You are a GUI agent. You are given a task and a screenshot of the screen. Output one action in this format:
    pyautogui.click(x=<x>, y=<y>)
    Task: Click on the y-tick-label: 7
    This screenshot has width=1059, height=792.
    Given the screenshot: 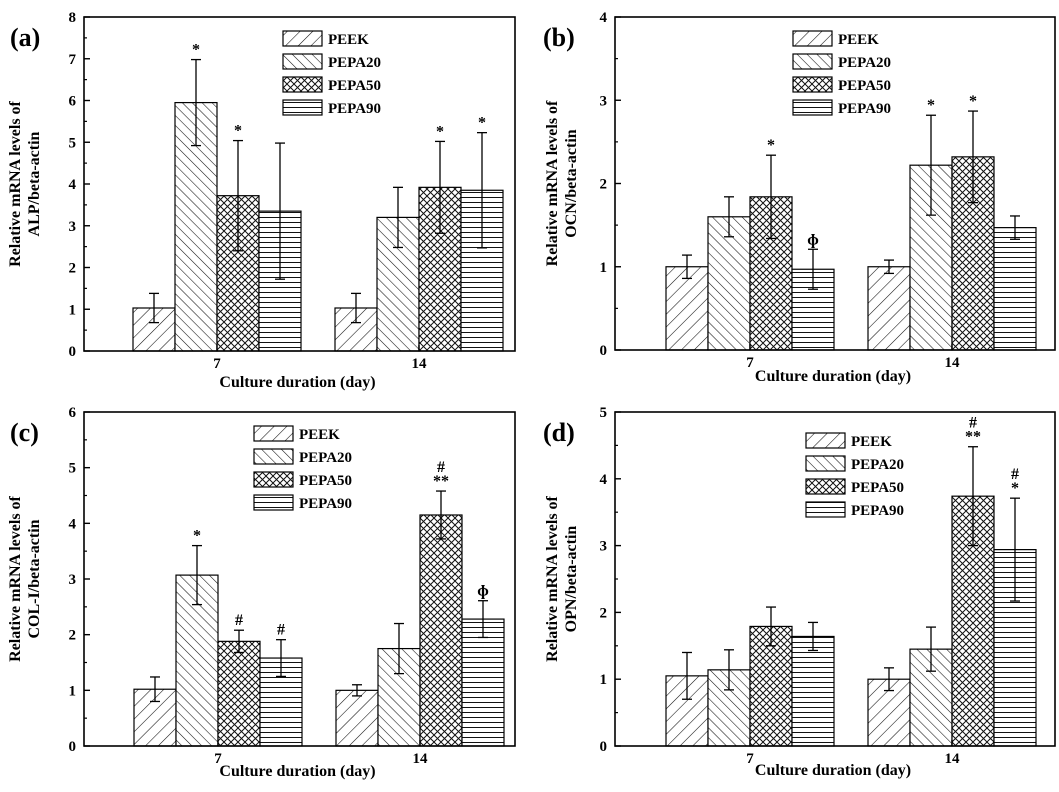 What is the action you would take?
    pyautogui.click(x=73, y=60)
    